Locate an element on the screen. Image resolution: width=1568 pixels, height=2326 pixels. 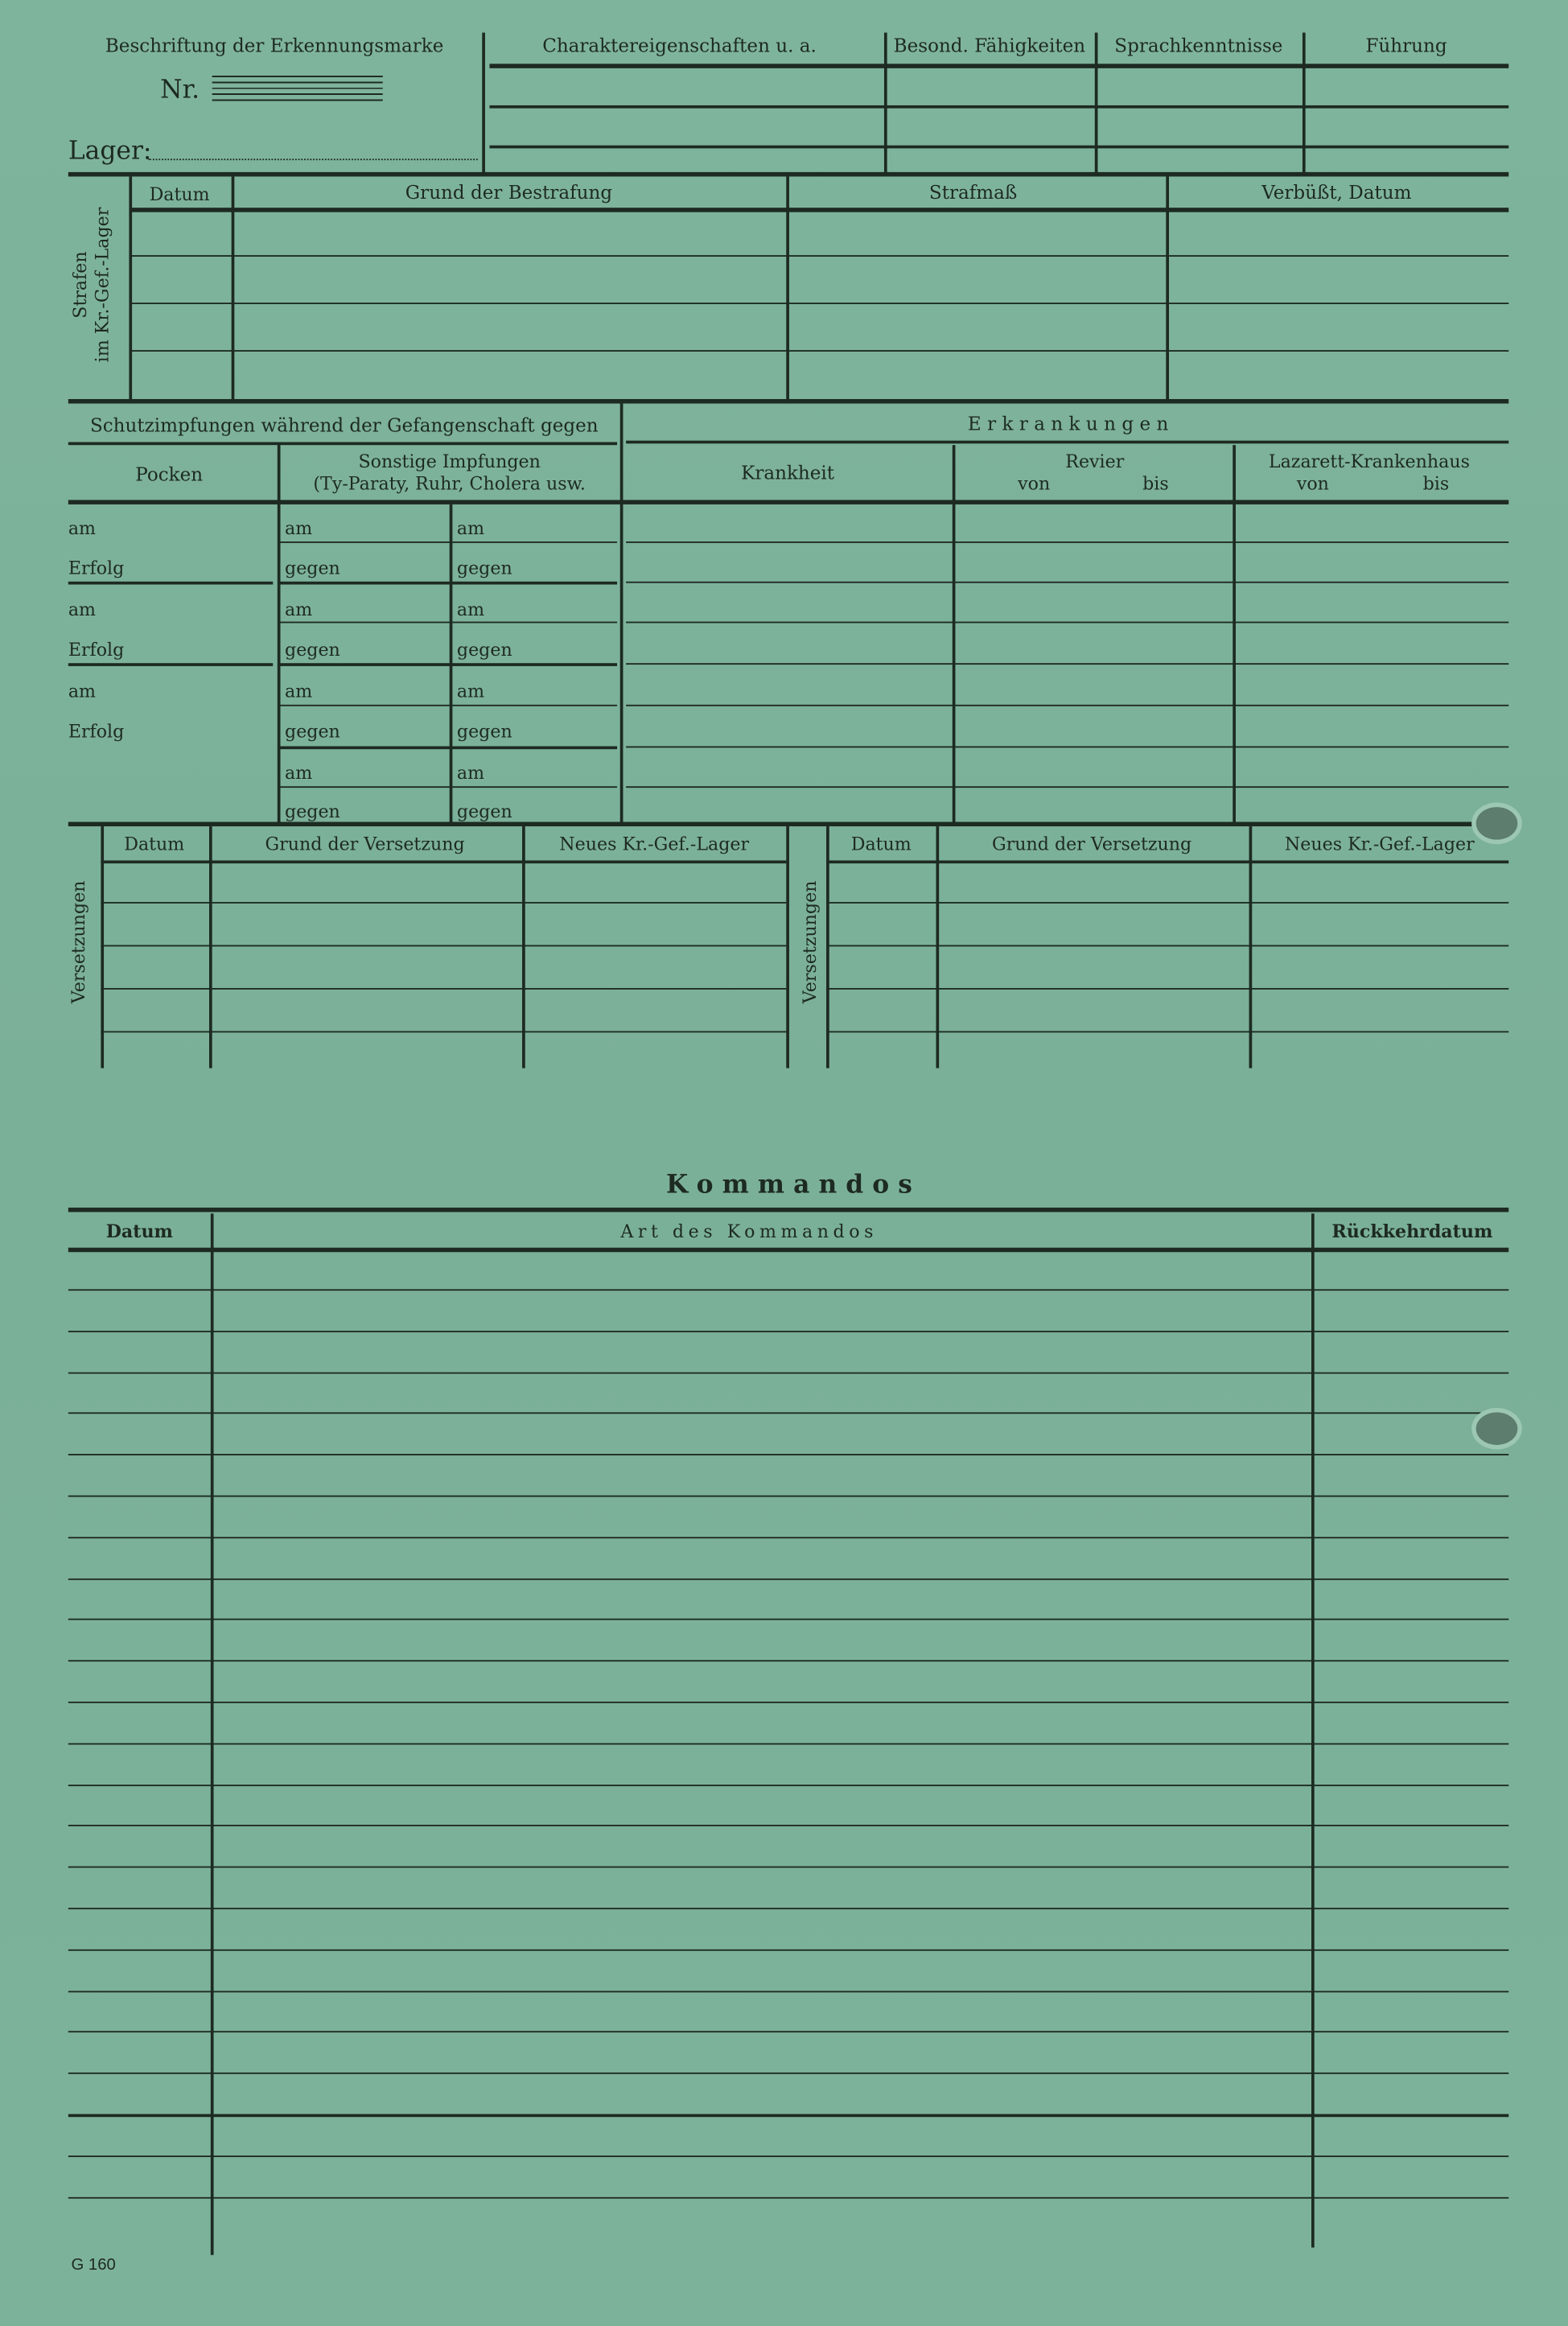
col-charaktereigenschaften: Charaktereigenschaften u. a. is located at coordinates (679, 45).